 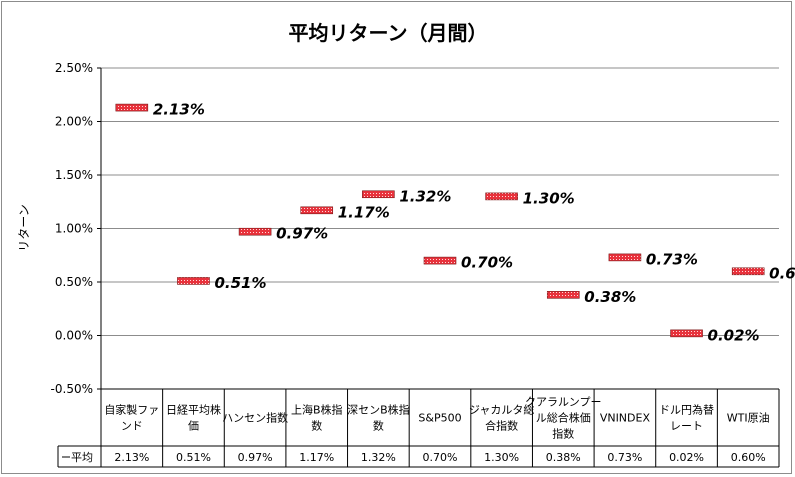 I want to click on table-cell: 1.17%, so click(x=316, y=457).